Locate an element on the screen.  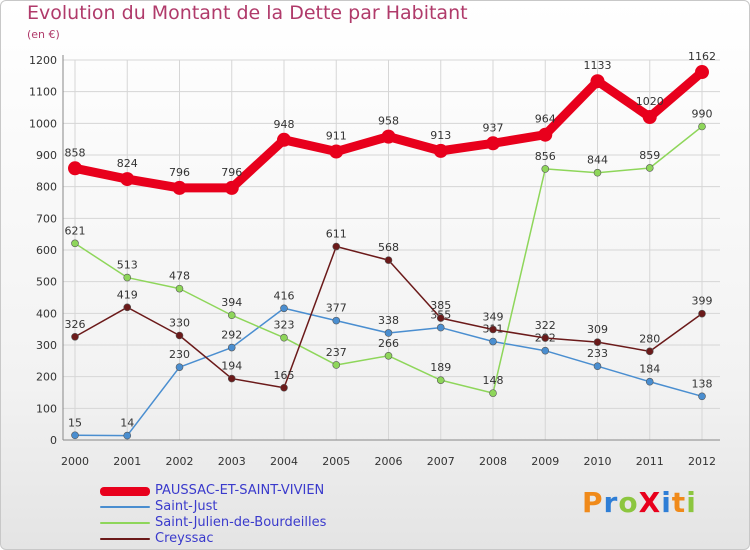
data-label: 419 is located at coordinates (127, 294).